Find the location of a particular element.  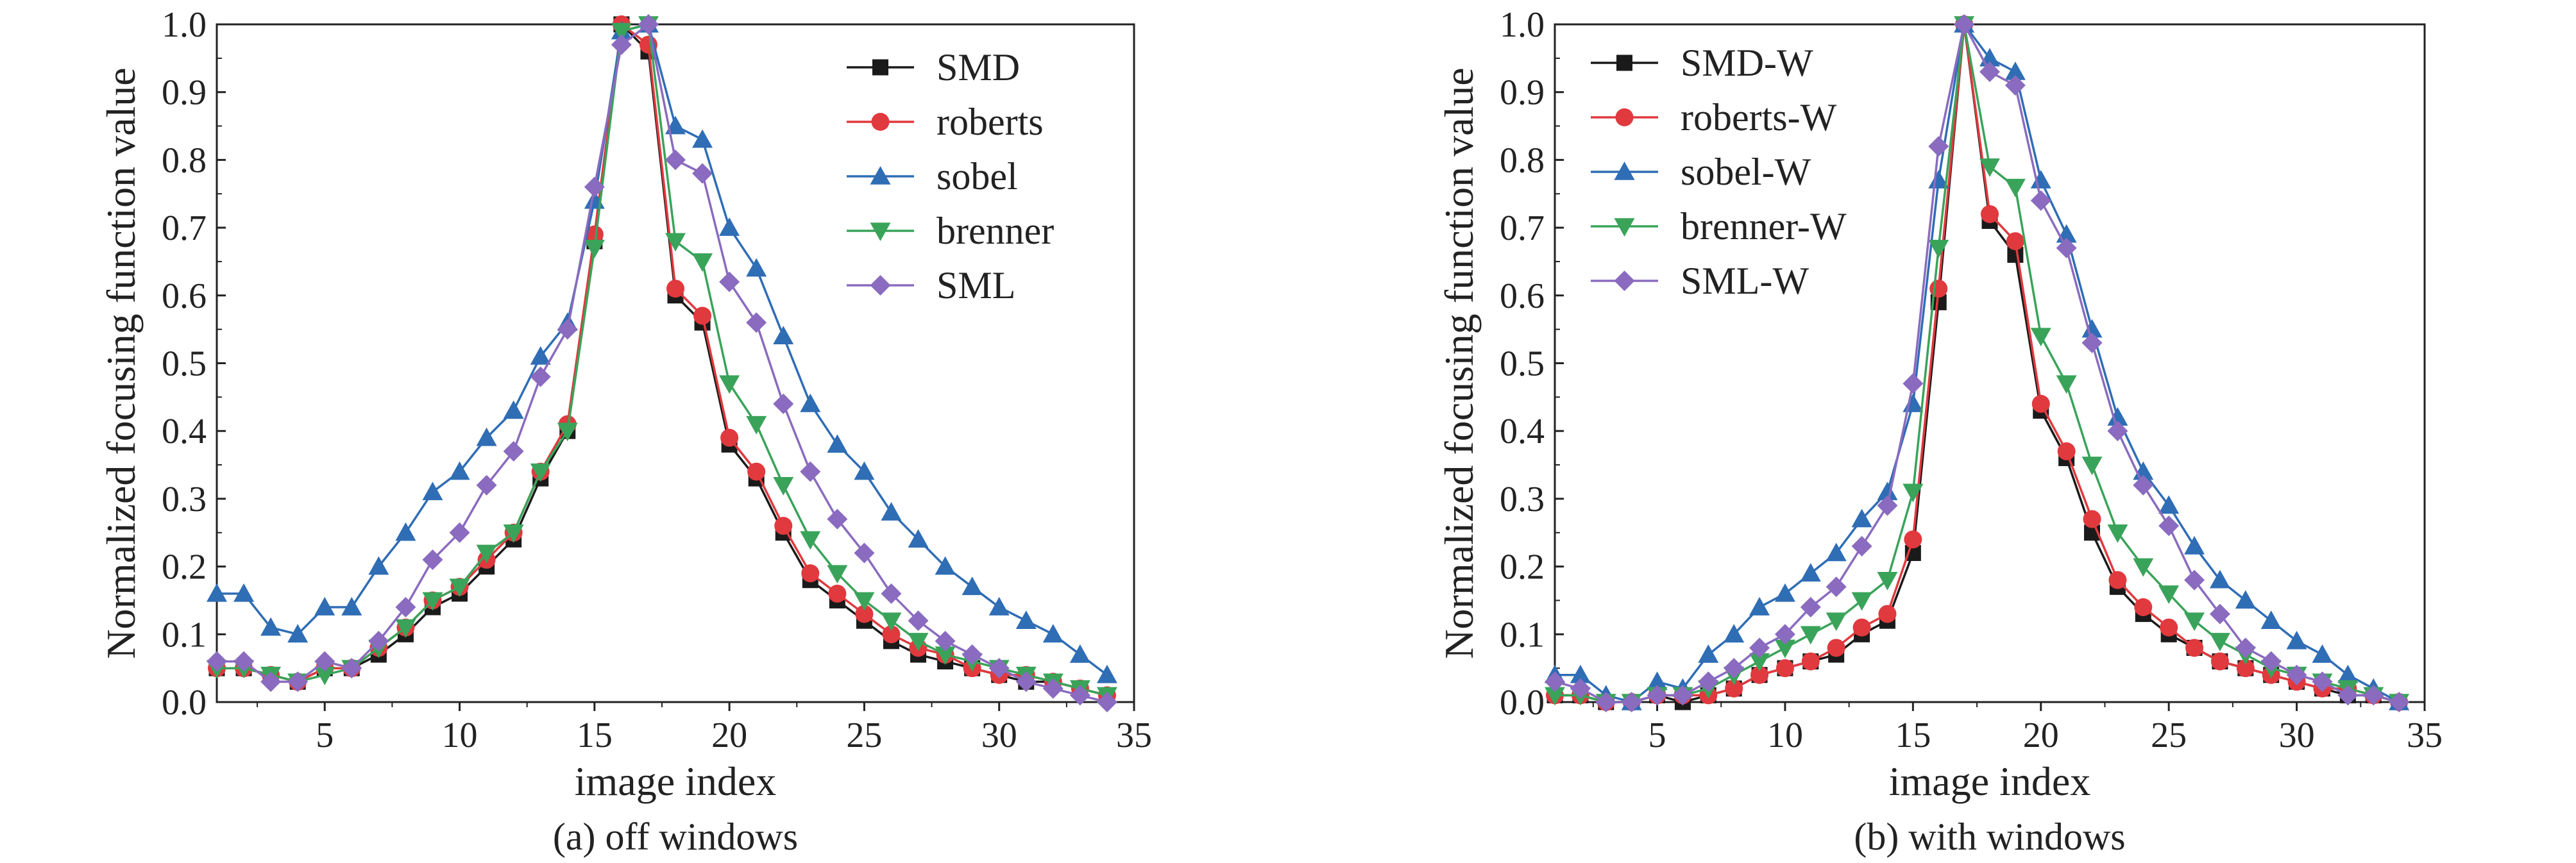

panel-caption: (b) with windows is located at coordinates (1989, 837).